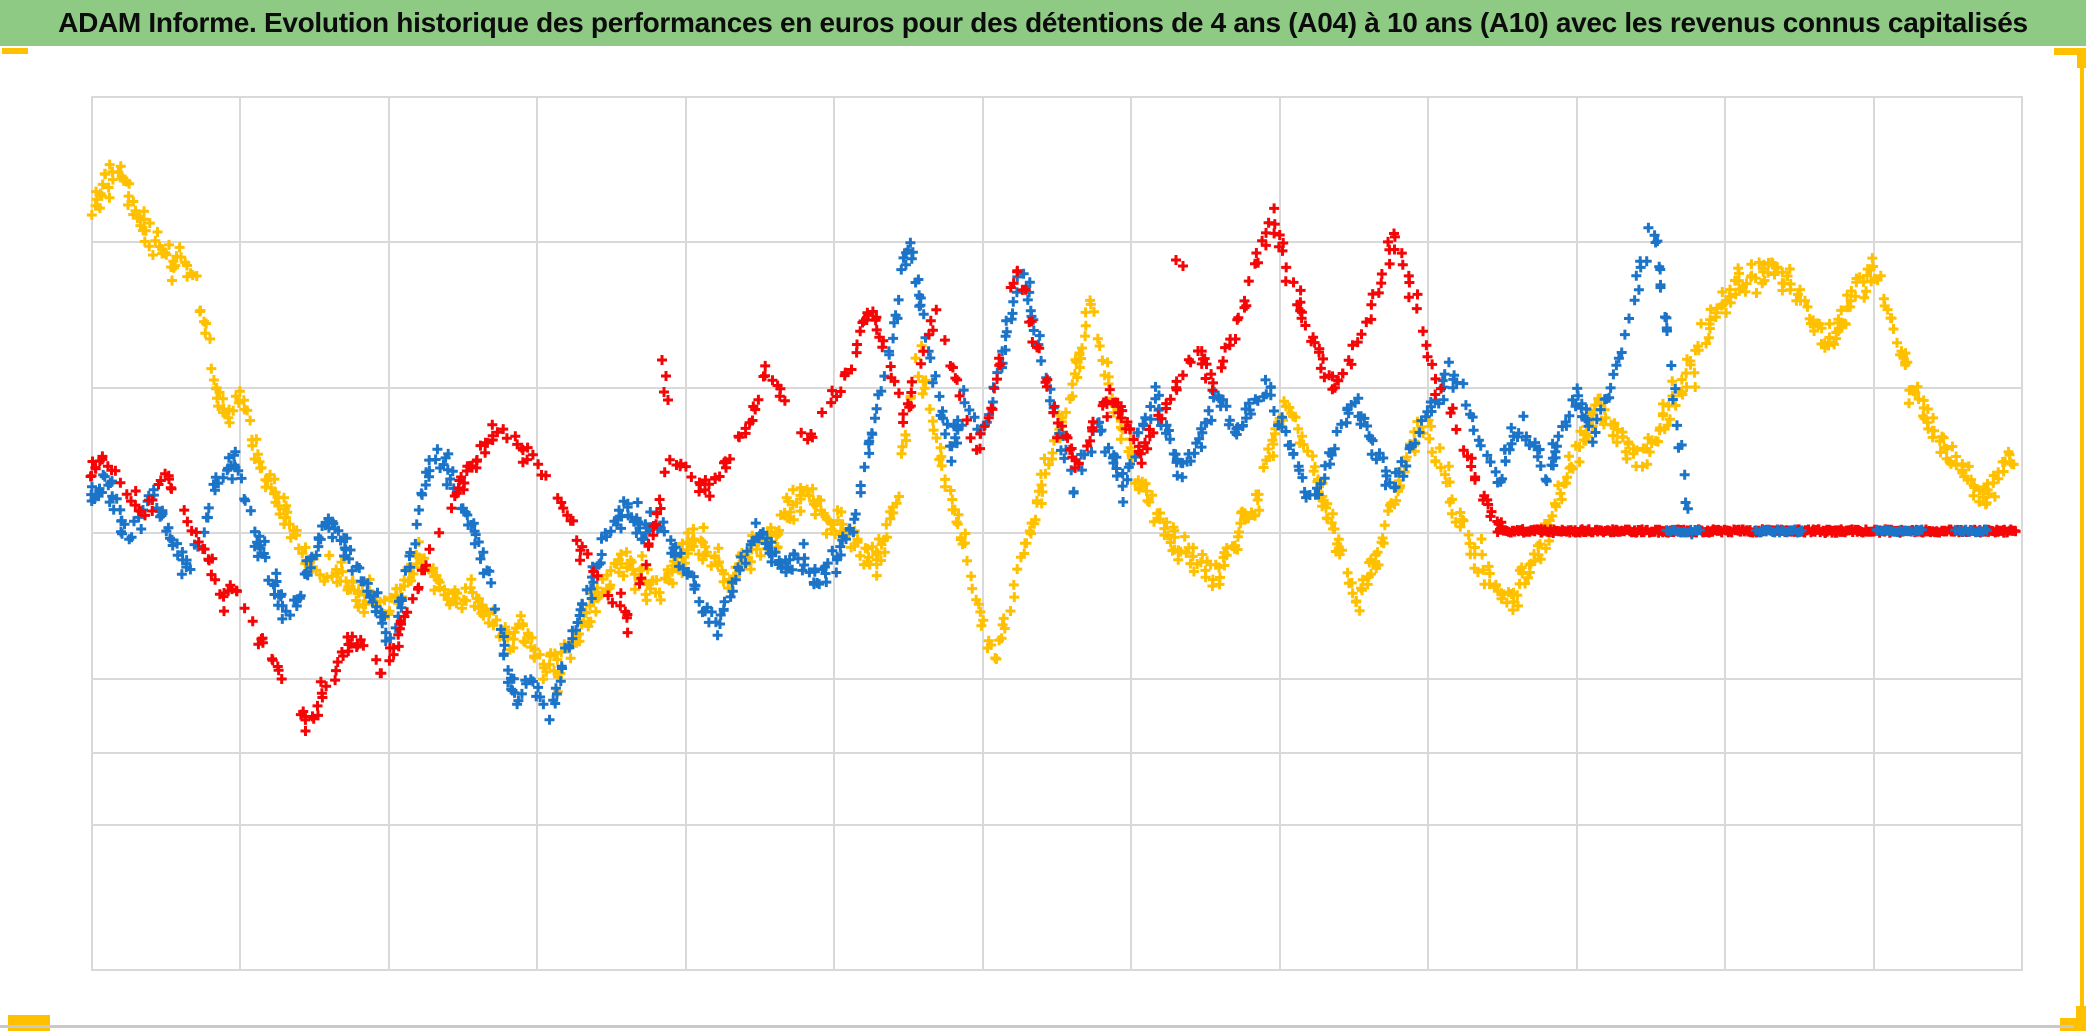  What do you see at coordinates (2070, 51) in the screenshot?
I see `accent-top-right-horizontal` at bounding box center [2070, 51].